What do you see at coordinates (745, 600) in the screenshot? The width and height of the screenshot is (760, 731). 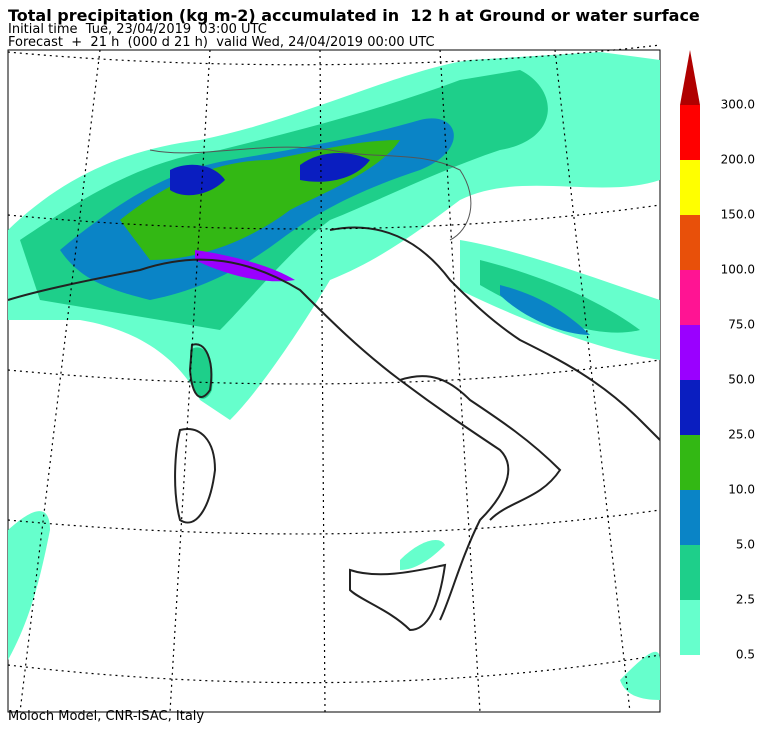 I see `colorbar-label: 2.5` at bounding box center [745, 600].